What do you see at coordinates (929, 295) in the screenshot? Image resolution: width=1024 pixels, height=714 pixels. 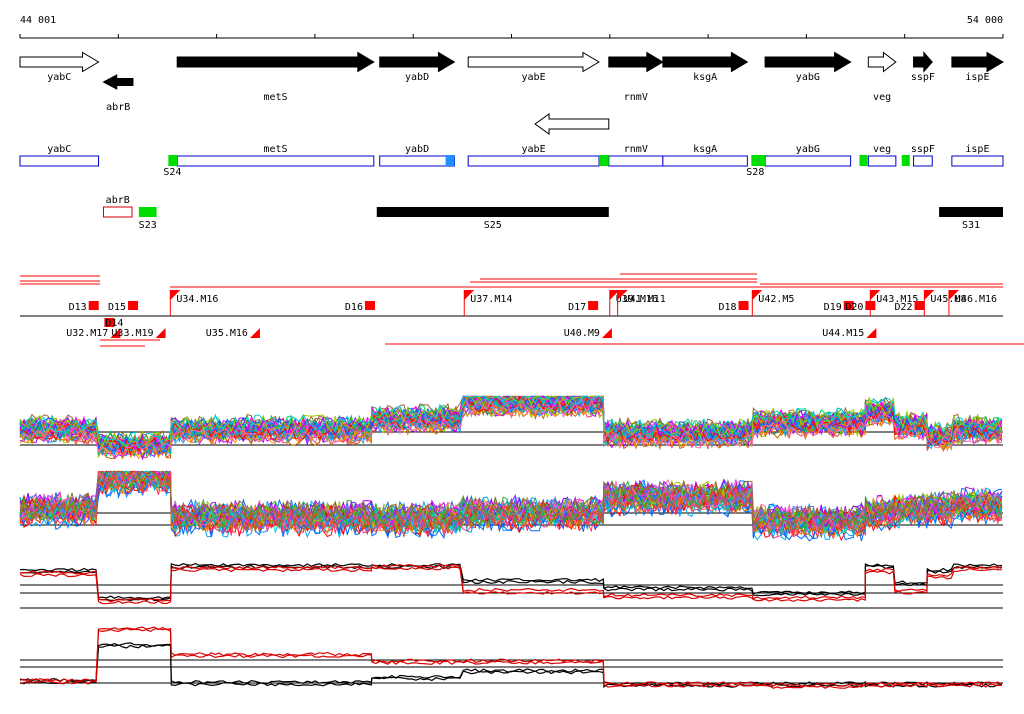 I see `marker-flag-U45.M8` at bounding box center [929, 295].